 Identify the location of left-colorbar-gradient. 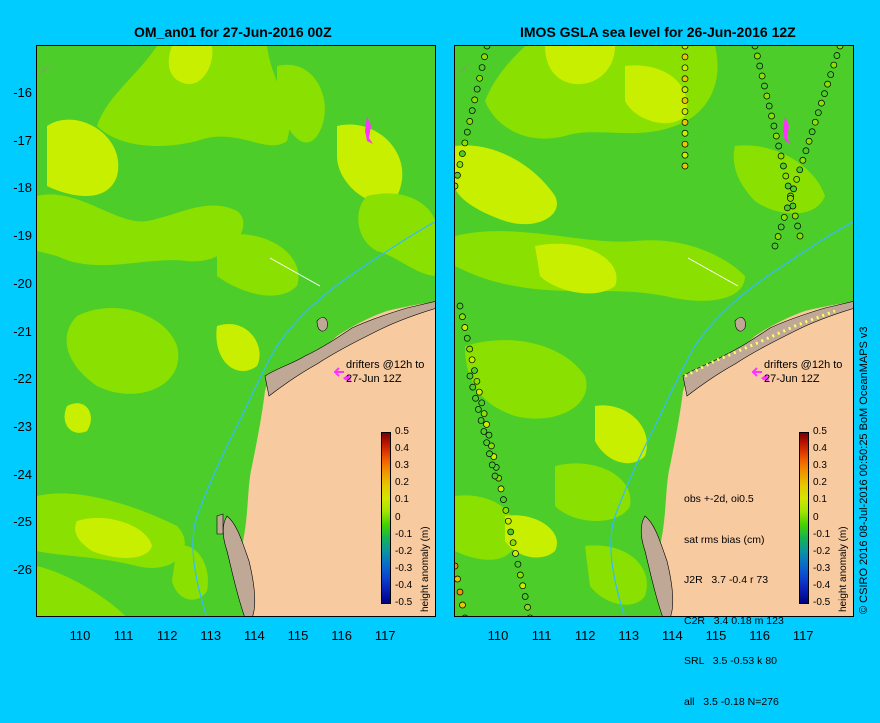
(386, 518).